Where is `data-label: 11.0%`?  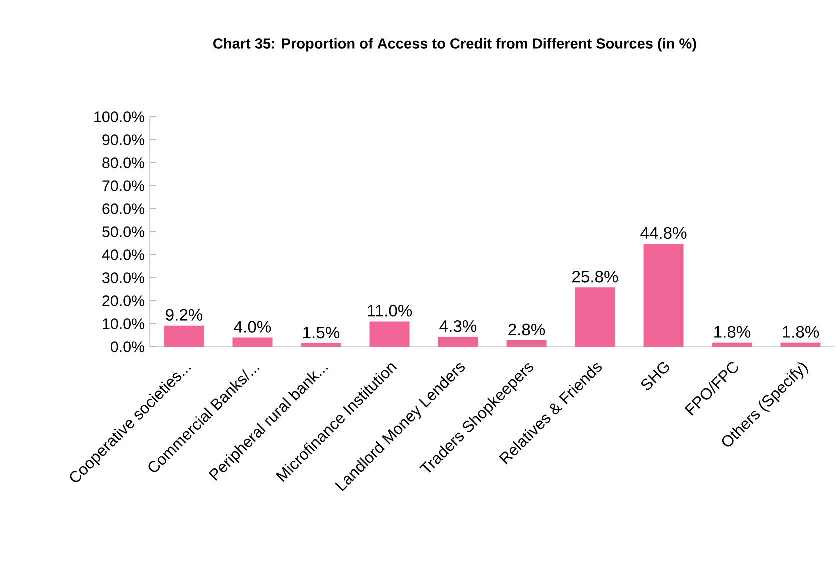 data-label: 11.0% is located at coordinates (390, 311).